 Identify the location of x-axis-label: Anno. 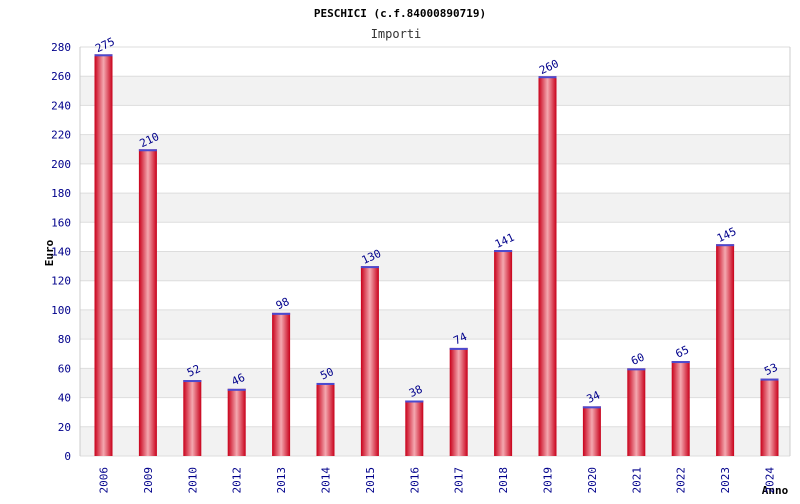
(775, 490).